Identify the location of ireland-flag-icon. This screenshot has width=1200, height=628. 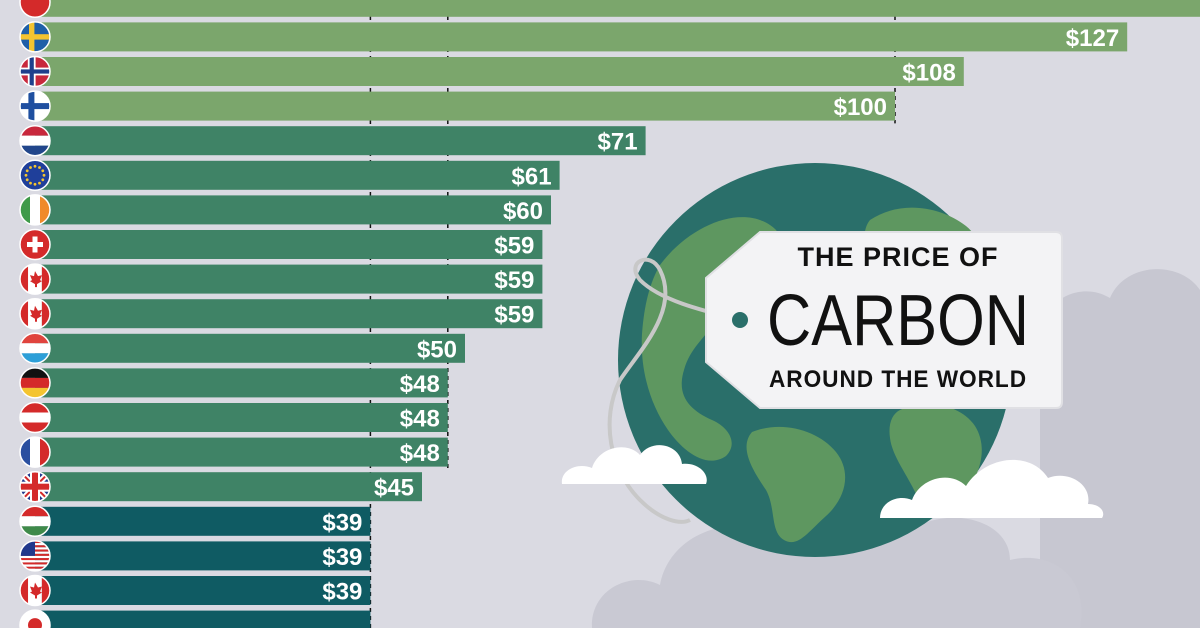
(35, 210).